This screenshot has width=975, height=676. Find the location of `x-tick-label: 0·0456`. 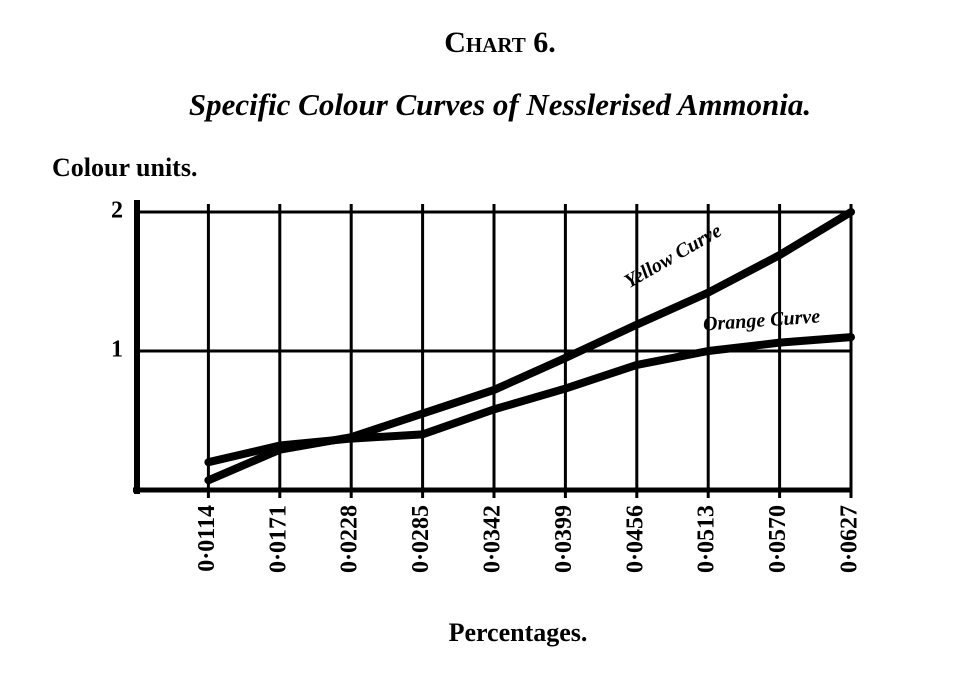

x-tick-label: 0·0456 is located at coordinates (635, 539).